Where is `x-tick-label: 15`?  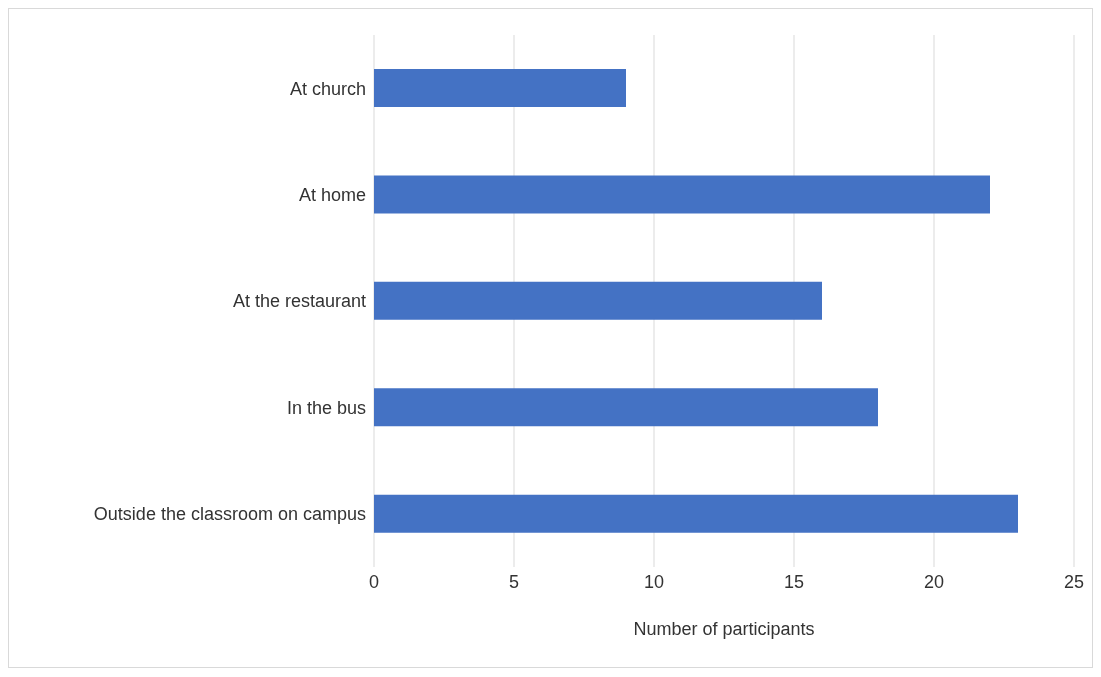 x-tick-label: 15 is located at coordinates (794, 581).